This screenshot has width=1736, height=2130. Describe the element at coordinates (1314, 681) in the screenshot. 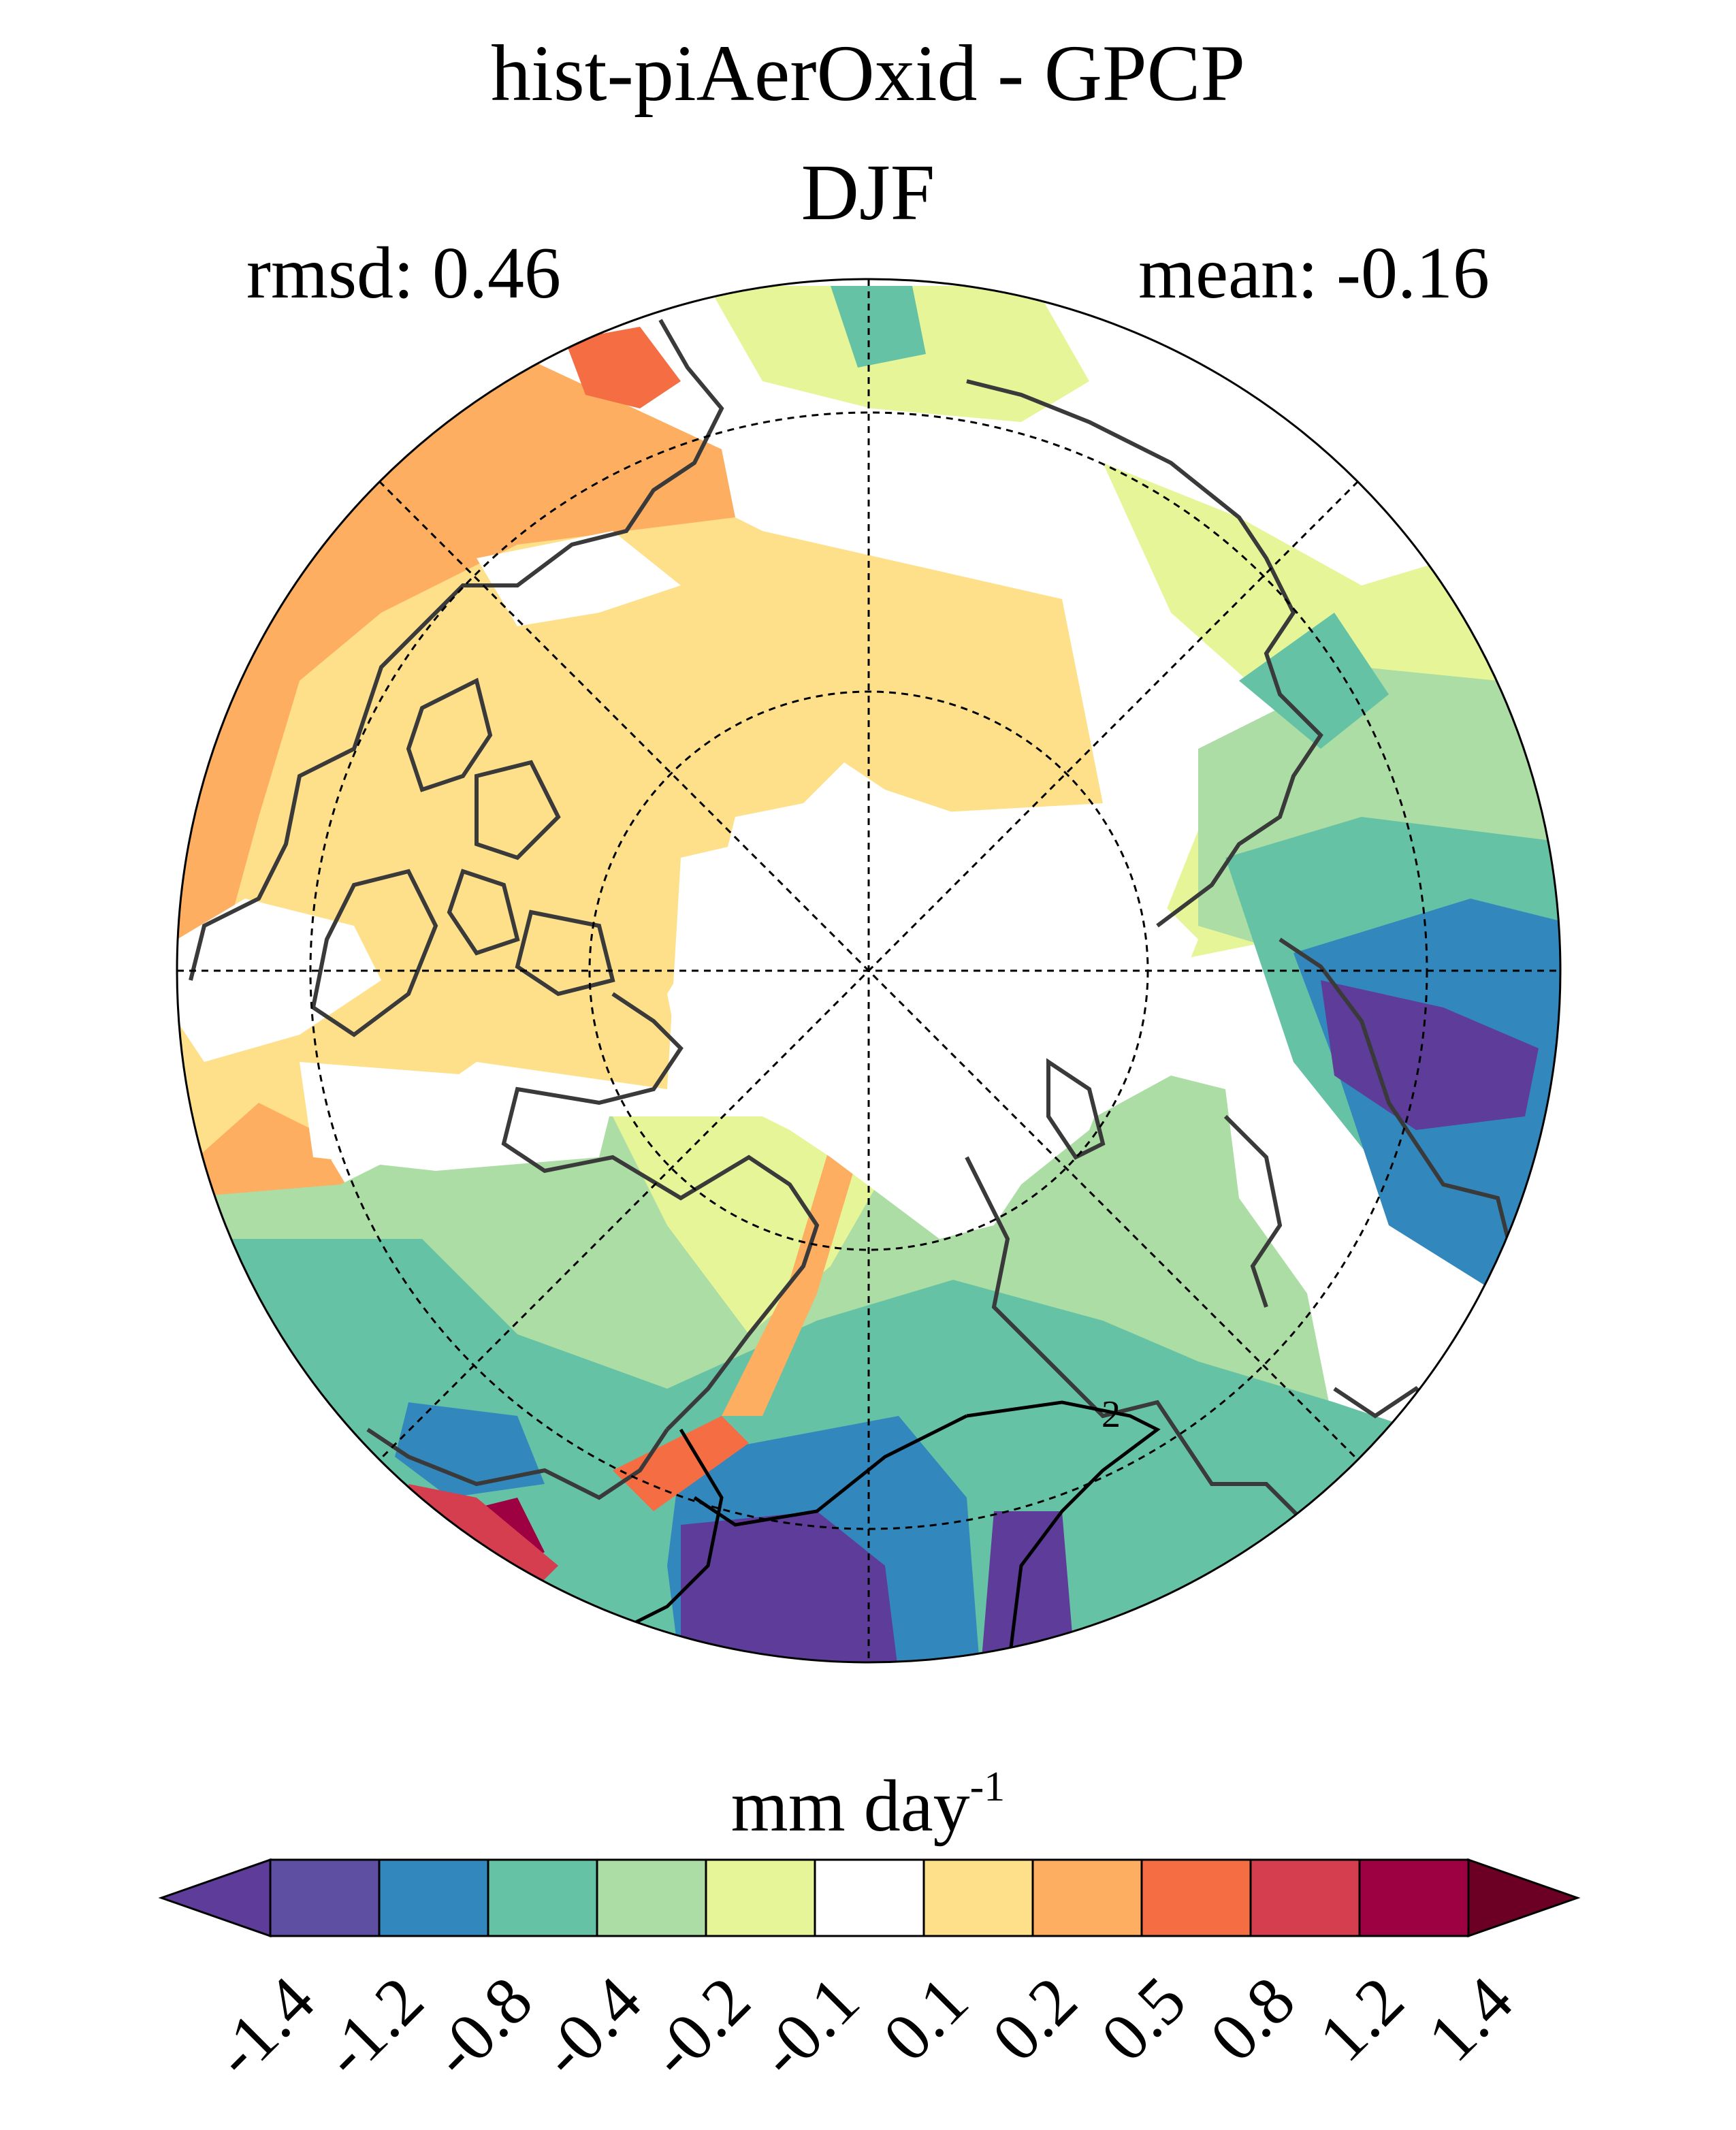

I see `region-teal-east` at that location.